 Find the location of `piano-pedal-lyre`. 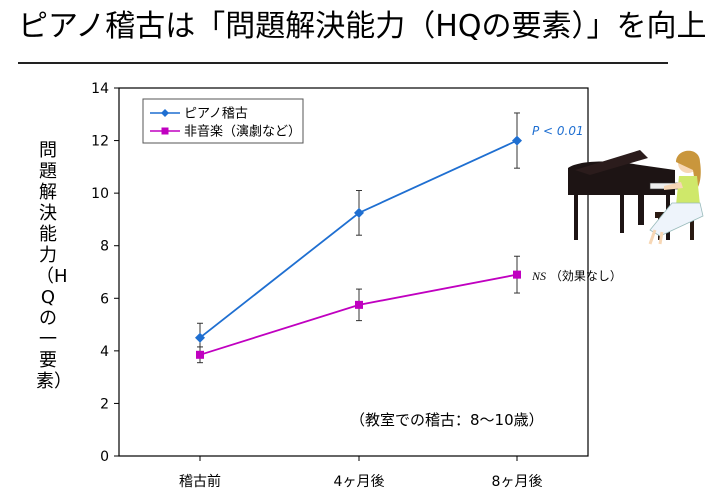

piano-pedal-lyre is located at coordinates (641, 210).